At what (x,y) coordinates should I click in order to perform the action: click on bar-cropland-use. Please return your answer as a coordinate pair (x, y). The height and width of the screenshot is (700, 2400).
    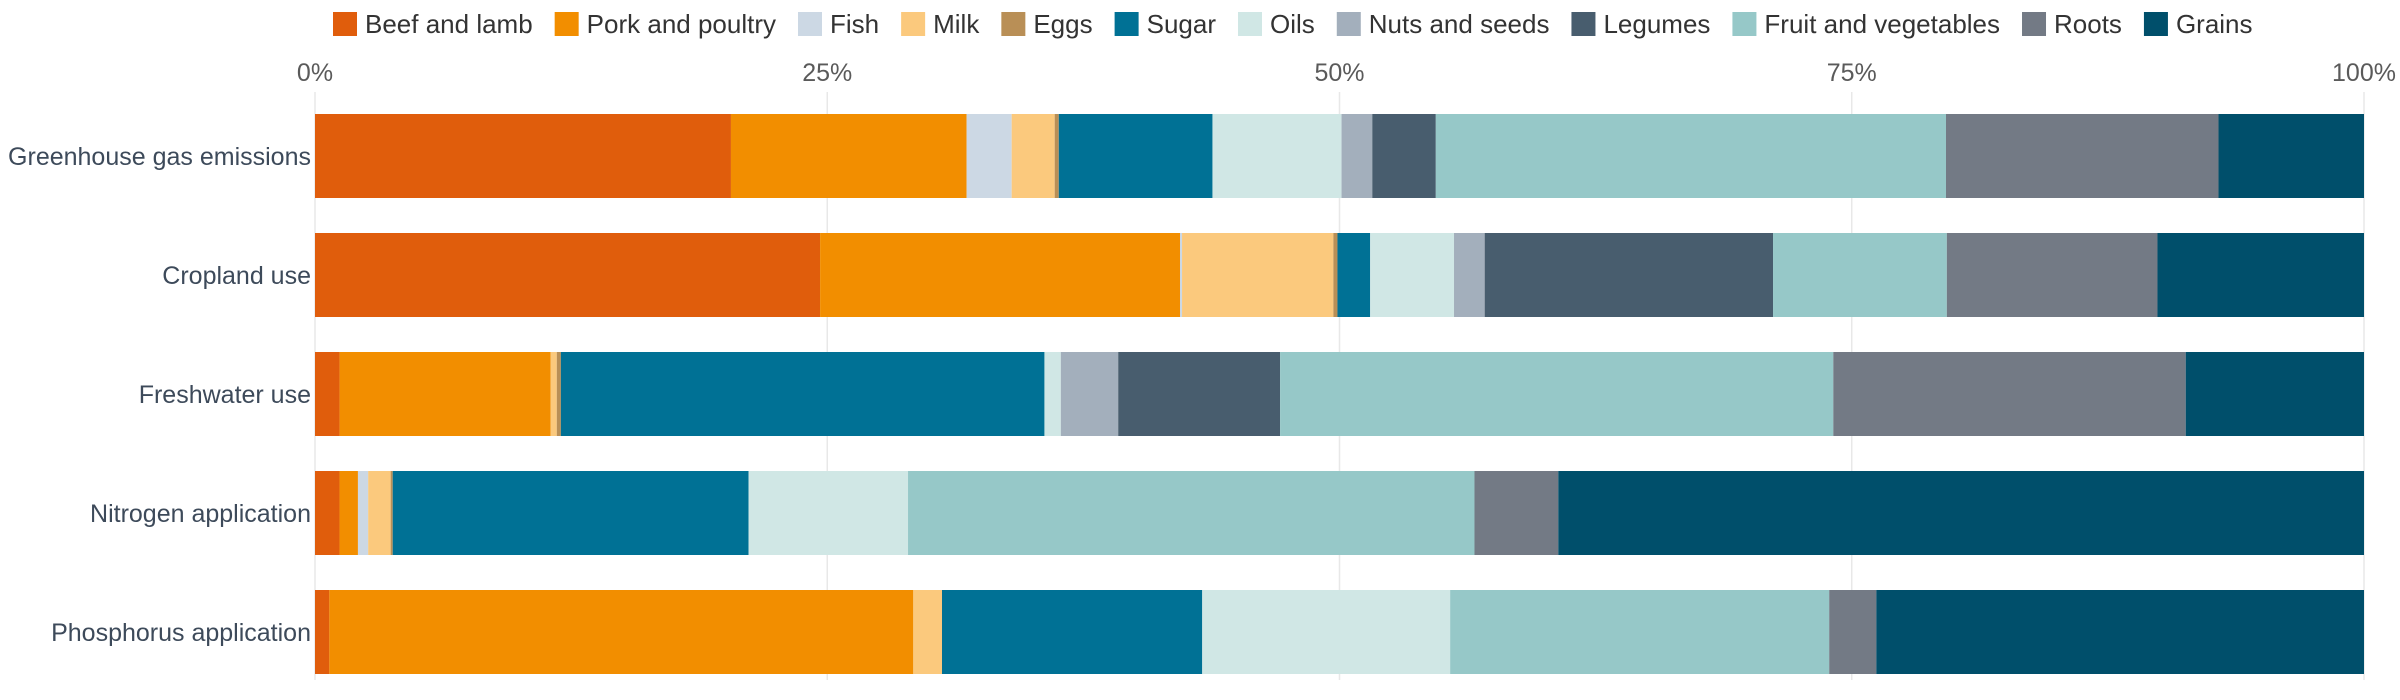
    Looking at the image, I should click on (1339, 275).